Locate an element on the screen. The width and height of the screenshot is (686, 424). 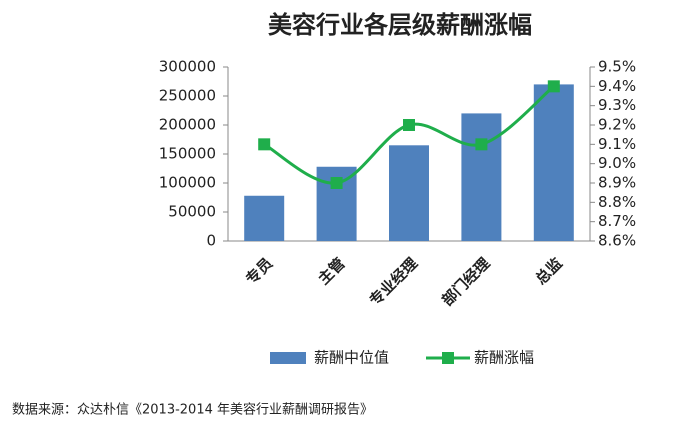
y2-tick-label: 8.7% is located at coordinates (617, 221).